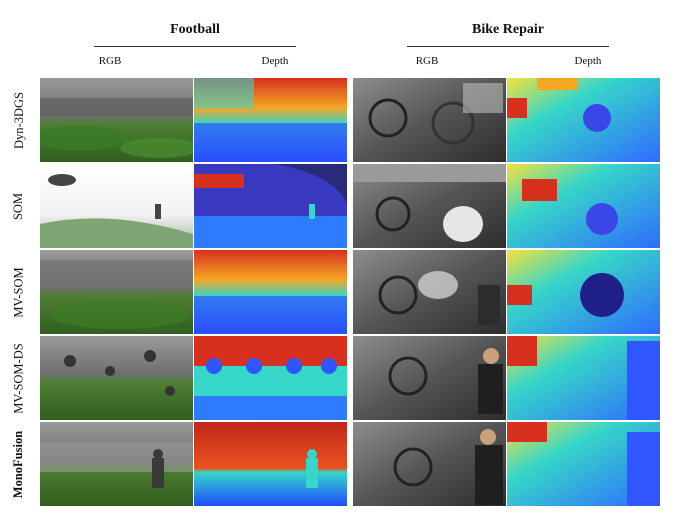 Image resolution: width=677 pixels, height=524 pixels. I want to click on cell-dyn-3dgs-football-rgb, so click(116, 120).